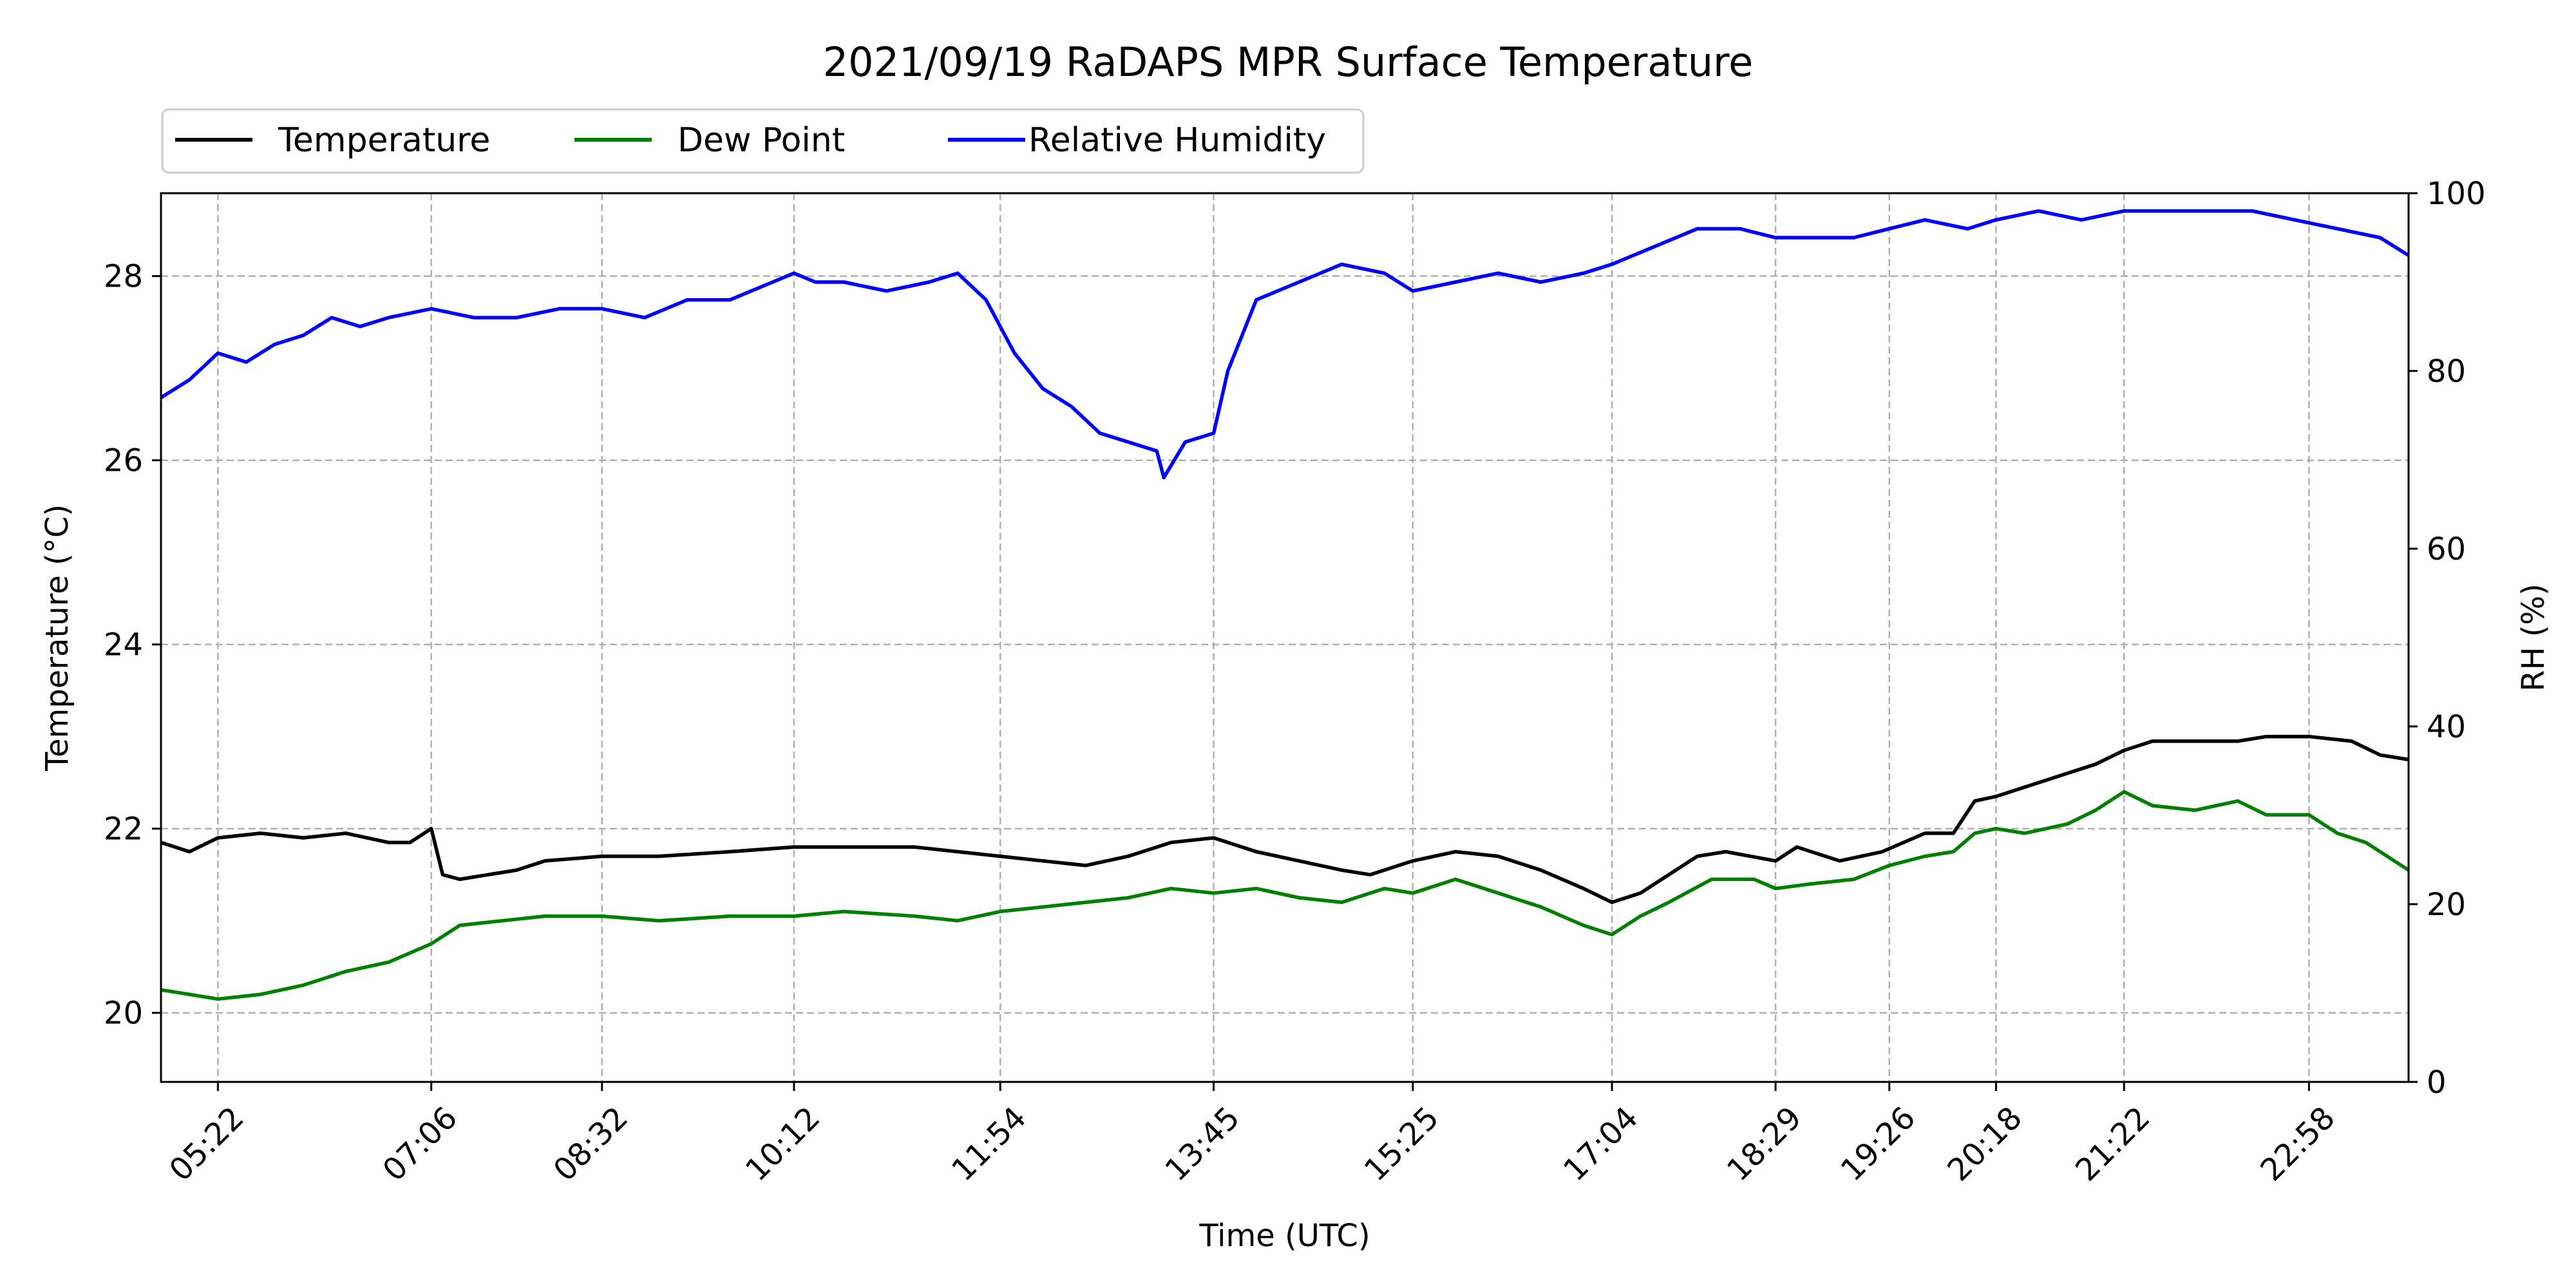 The height and width of the screenshot is (1288, 2576). What do you see at coordinates (124, 645) in the screenshot?
I see `y-left-tick-label: 24` at bounding box center [124, 645].